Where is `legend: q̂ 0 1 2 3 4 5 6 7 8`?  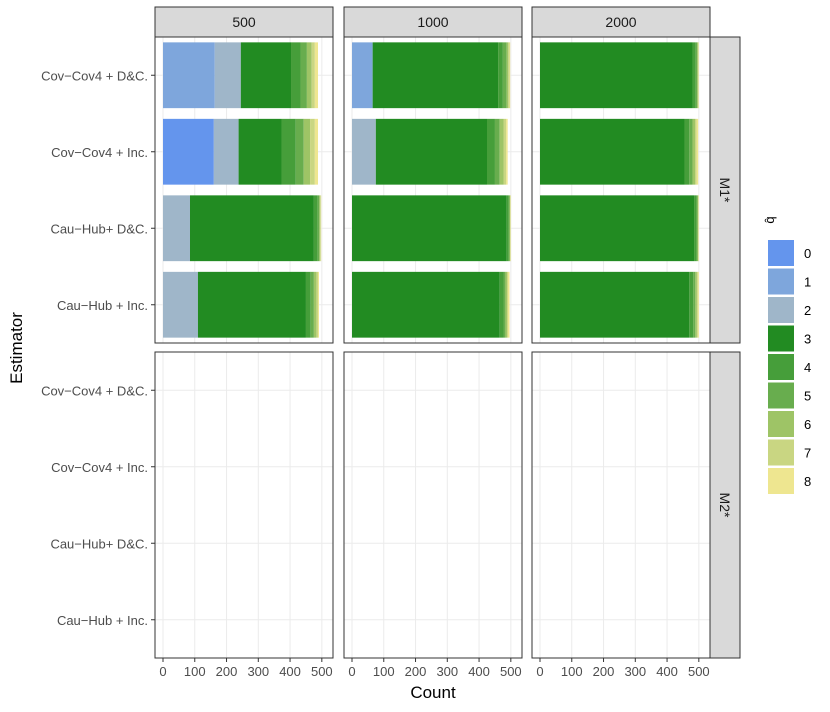
legend: q̂ 0 1 2 3 4 5 6 7 8 is located at coordinates (786, 355).